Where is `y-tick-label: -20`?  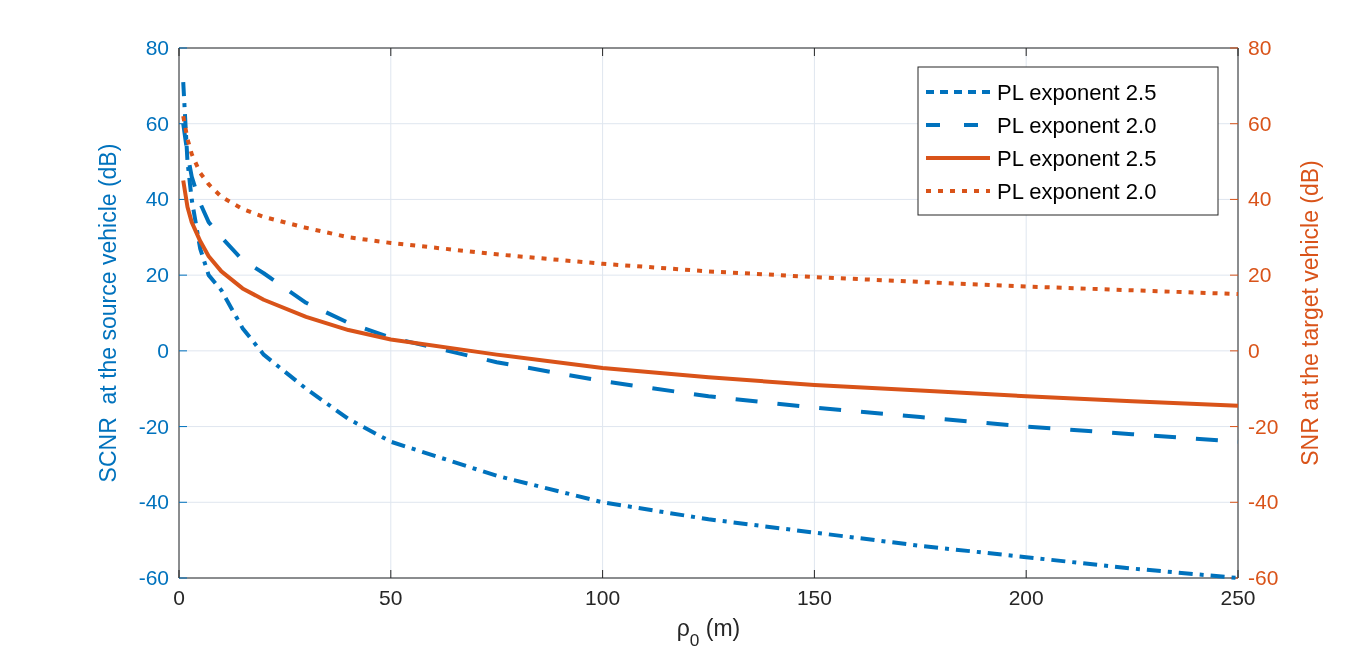
y-tick-label: -20 is located at coordinates (153, 426).